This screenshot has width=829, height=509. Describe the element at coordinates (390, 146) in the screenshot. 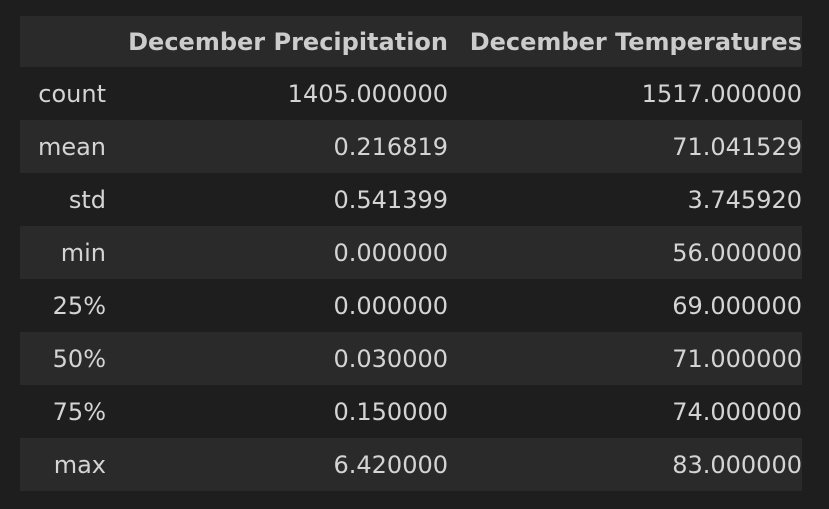

I see `precipitation-cell: 0.216819` at that location.